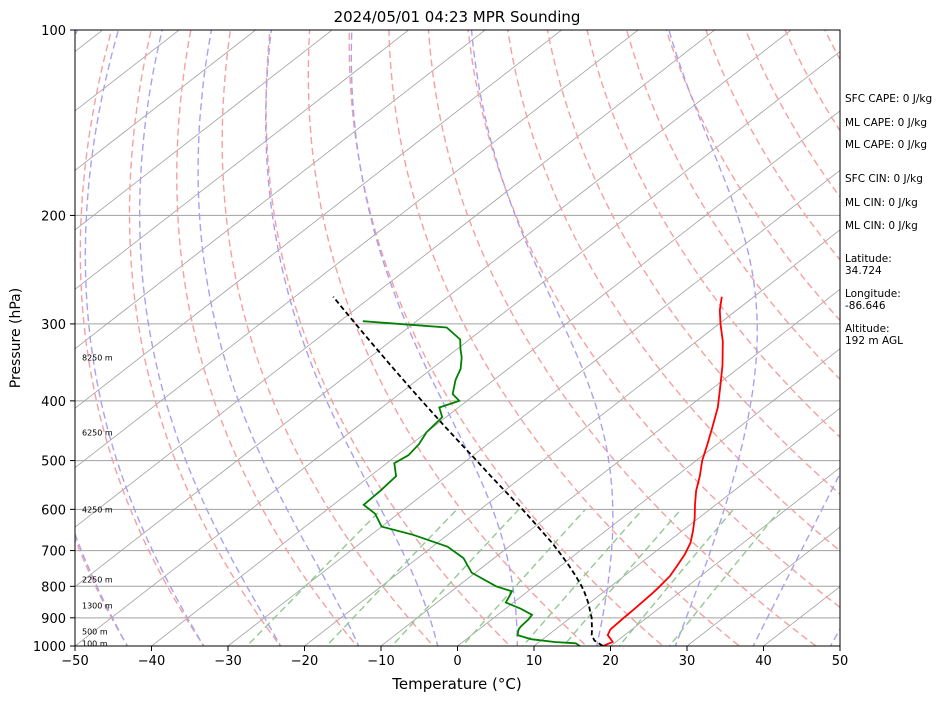  I want to click on altitude-label: Altitude:, so click(867, 329).